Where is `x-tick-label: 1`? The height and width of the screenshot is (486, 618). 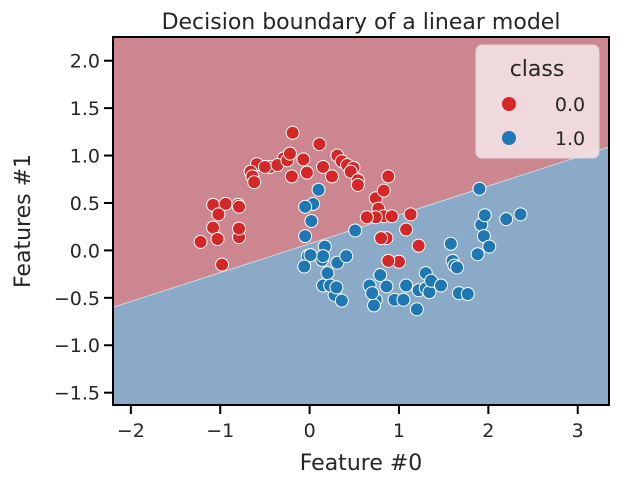 x-tick-label: 1 is located at coordinates (399, 431).